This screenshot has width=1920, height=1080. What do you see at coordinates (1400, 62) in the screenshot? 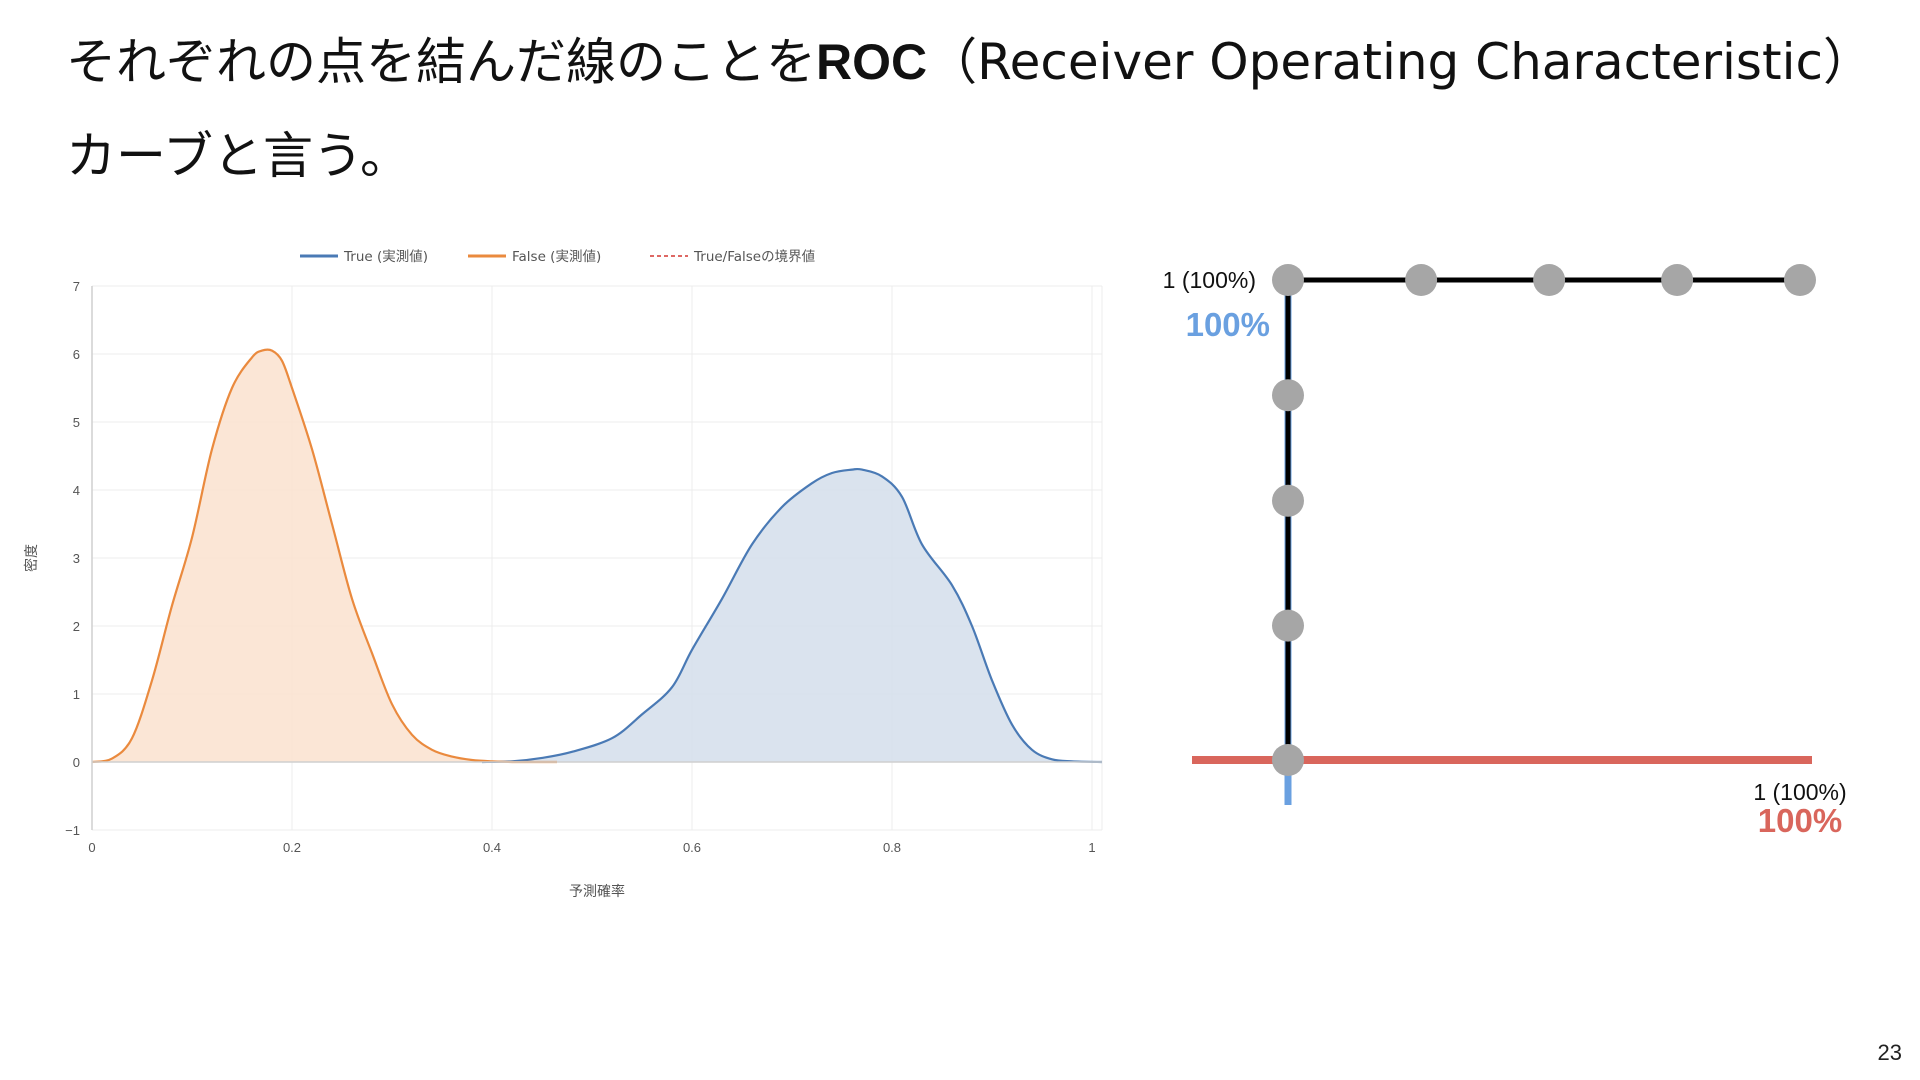
I see `title-suffix: （Receiver Operating Characteristic）` at bounding box center [1400, 62].